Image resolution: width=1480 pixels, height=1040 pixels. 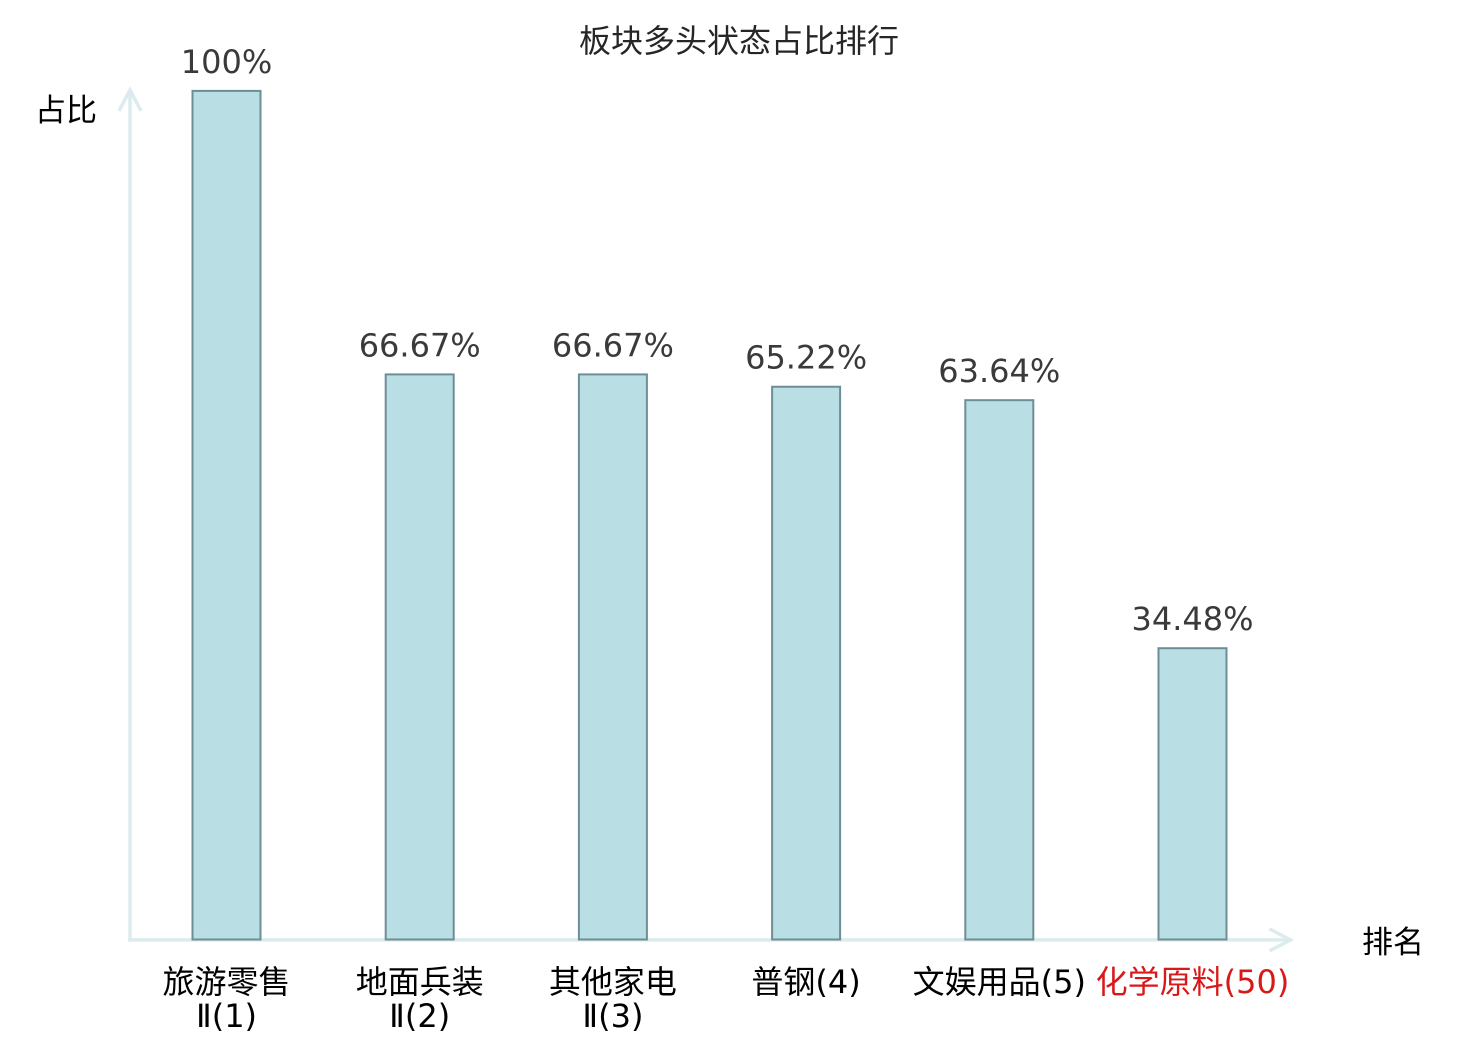 What do you see at coordinates (420, 982) in the screenshot?
I see `x-tick-label: 地面兵装` at bounding box center [420, 982].